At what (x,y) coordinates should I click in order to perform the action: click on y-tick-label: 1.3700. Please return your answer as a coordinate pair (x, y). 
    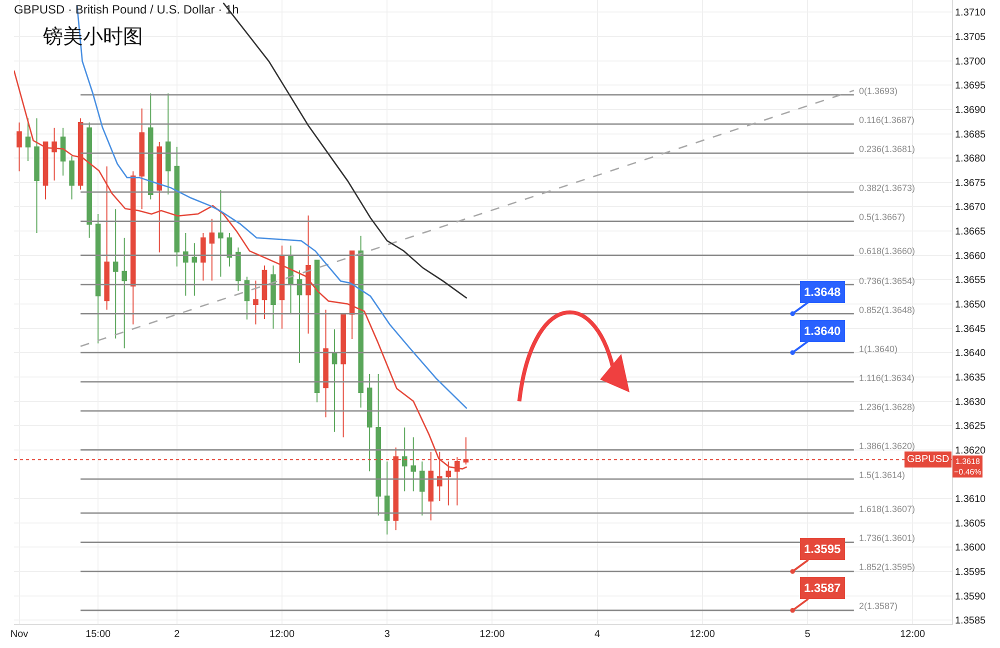
    Looking at the image, I should click on (970, 62).